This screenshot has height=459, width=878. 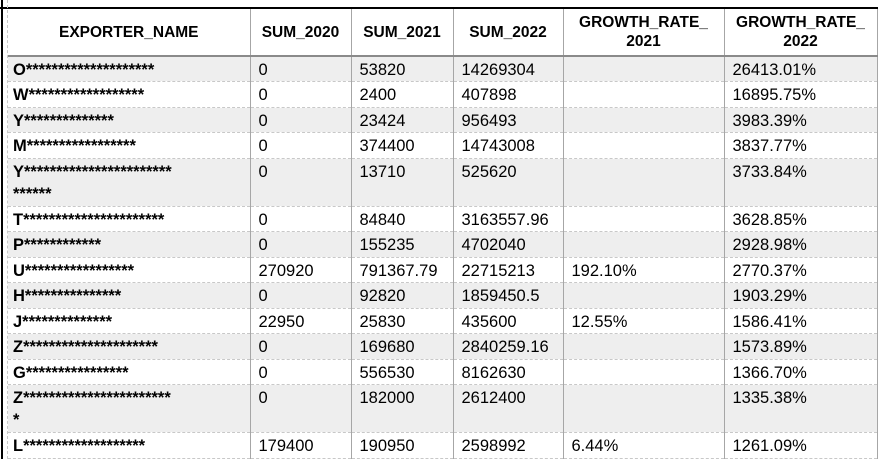 What do you see at coordinates (402, 372) in the screenshot?
I see `cell-sum-2021: 556530` at bounding box center [402, 372].